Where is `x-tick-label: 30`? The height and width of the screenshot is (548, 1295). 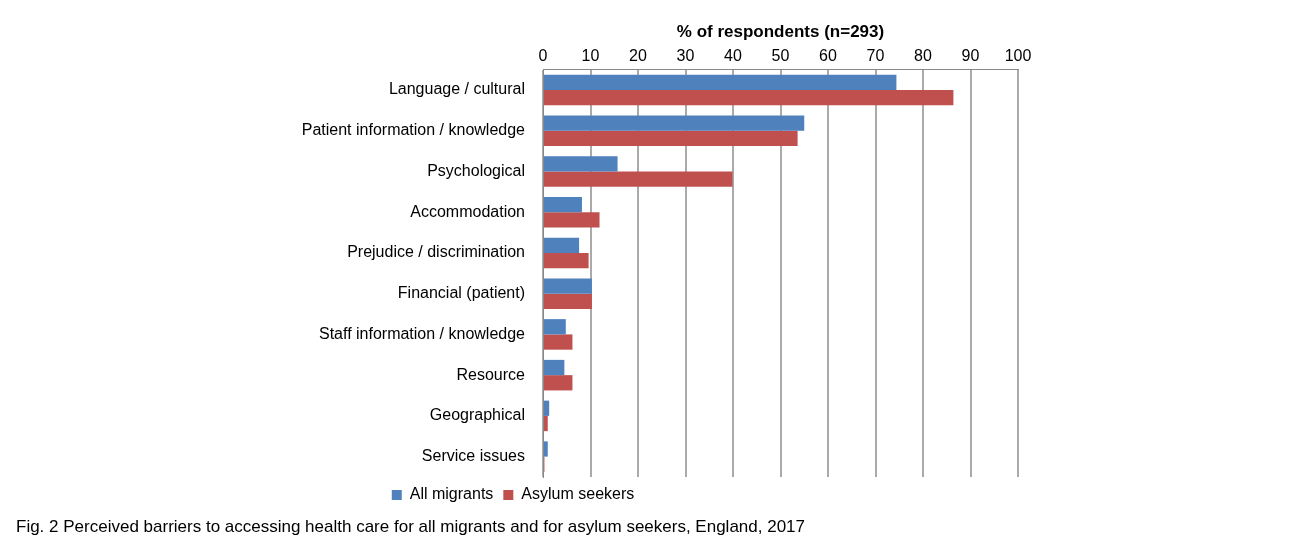 x-tick-label: 30 is located at coordinates (685, 56).